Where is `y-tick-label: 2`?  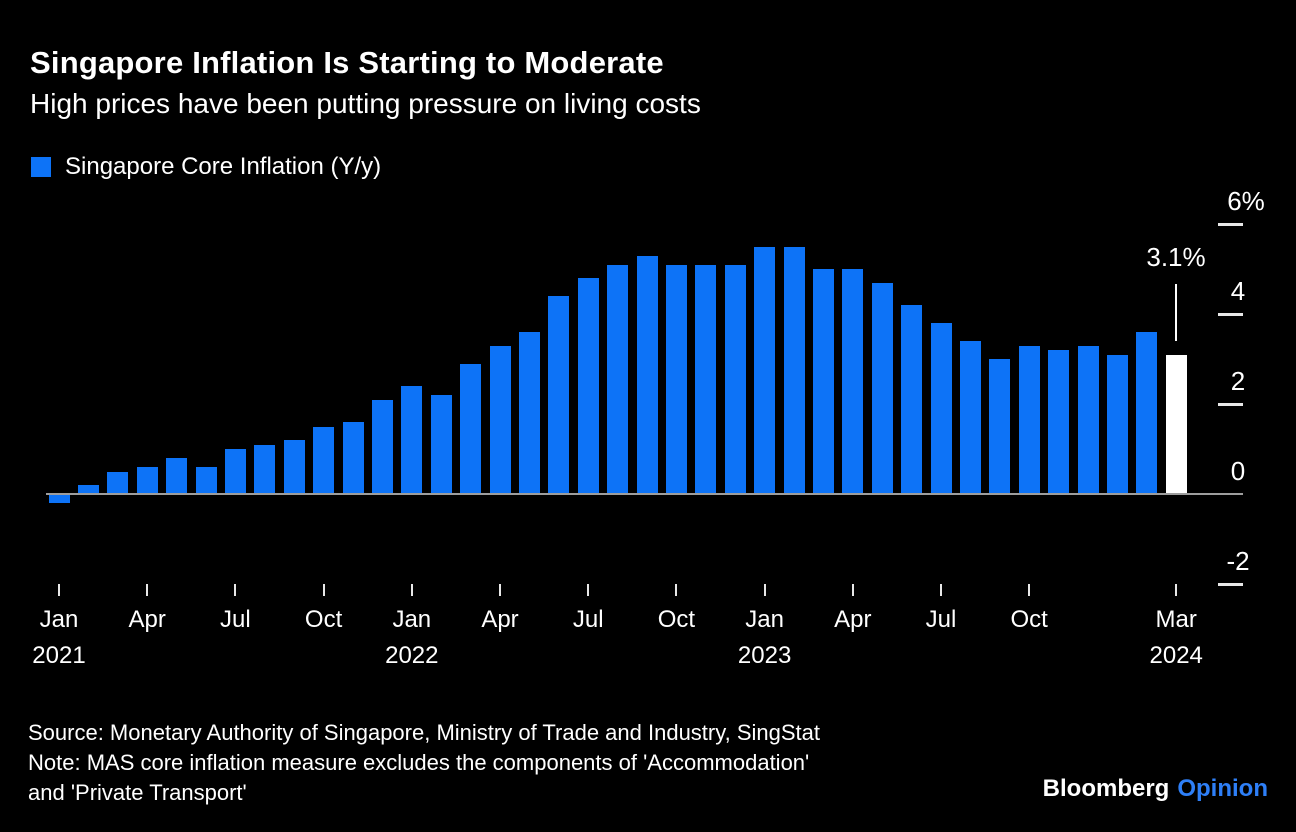
y-tick-label: 2 is located at coordinates (1238, 381).